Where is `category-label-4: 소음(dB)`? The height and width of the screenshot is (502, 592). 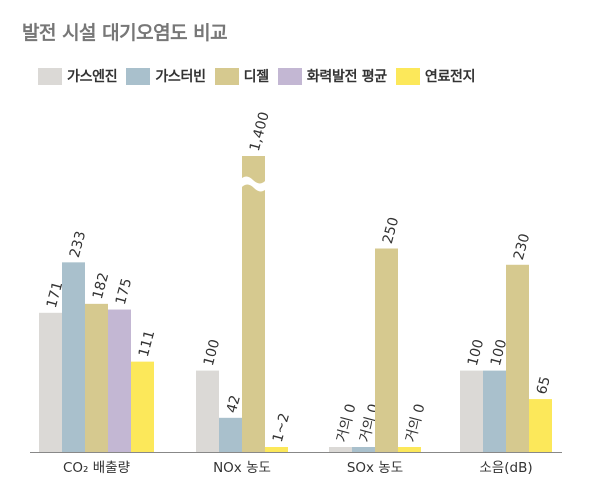 category-label-4: 소음(dB) is located at coordinates (505, 468).